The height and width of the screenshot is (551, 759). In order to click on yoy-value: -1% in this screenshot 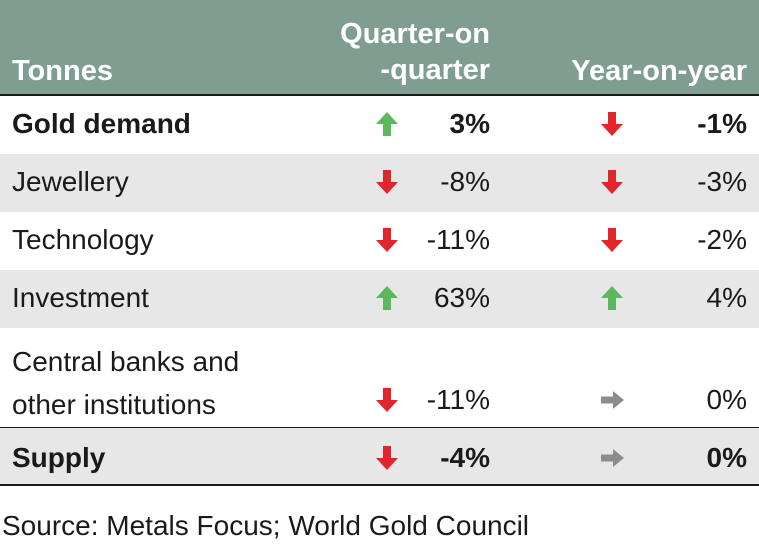, I will do `click(722, 123)`.